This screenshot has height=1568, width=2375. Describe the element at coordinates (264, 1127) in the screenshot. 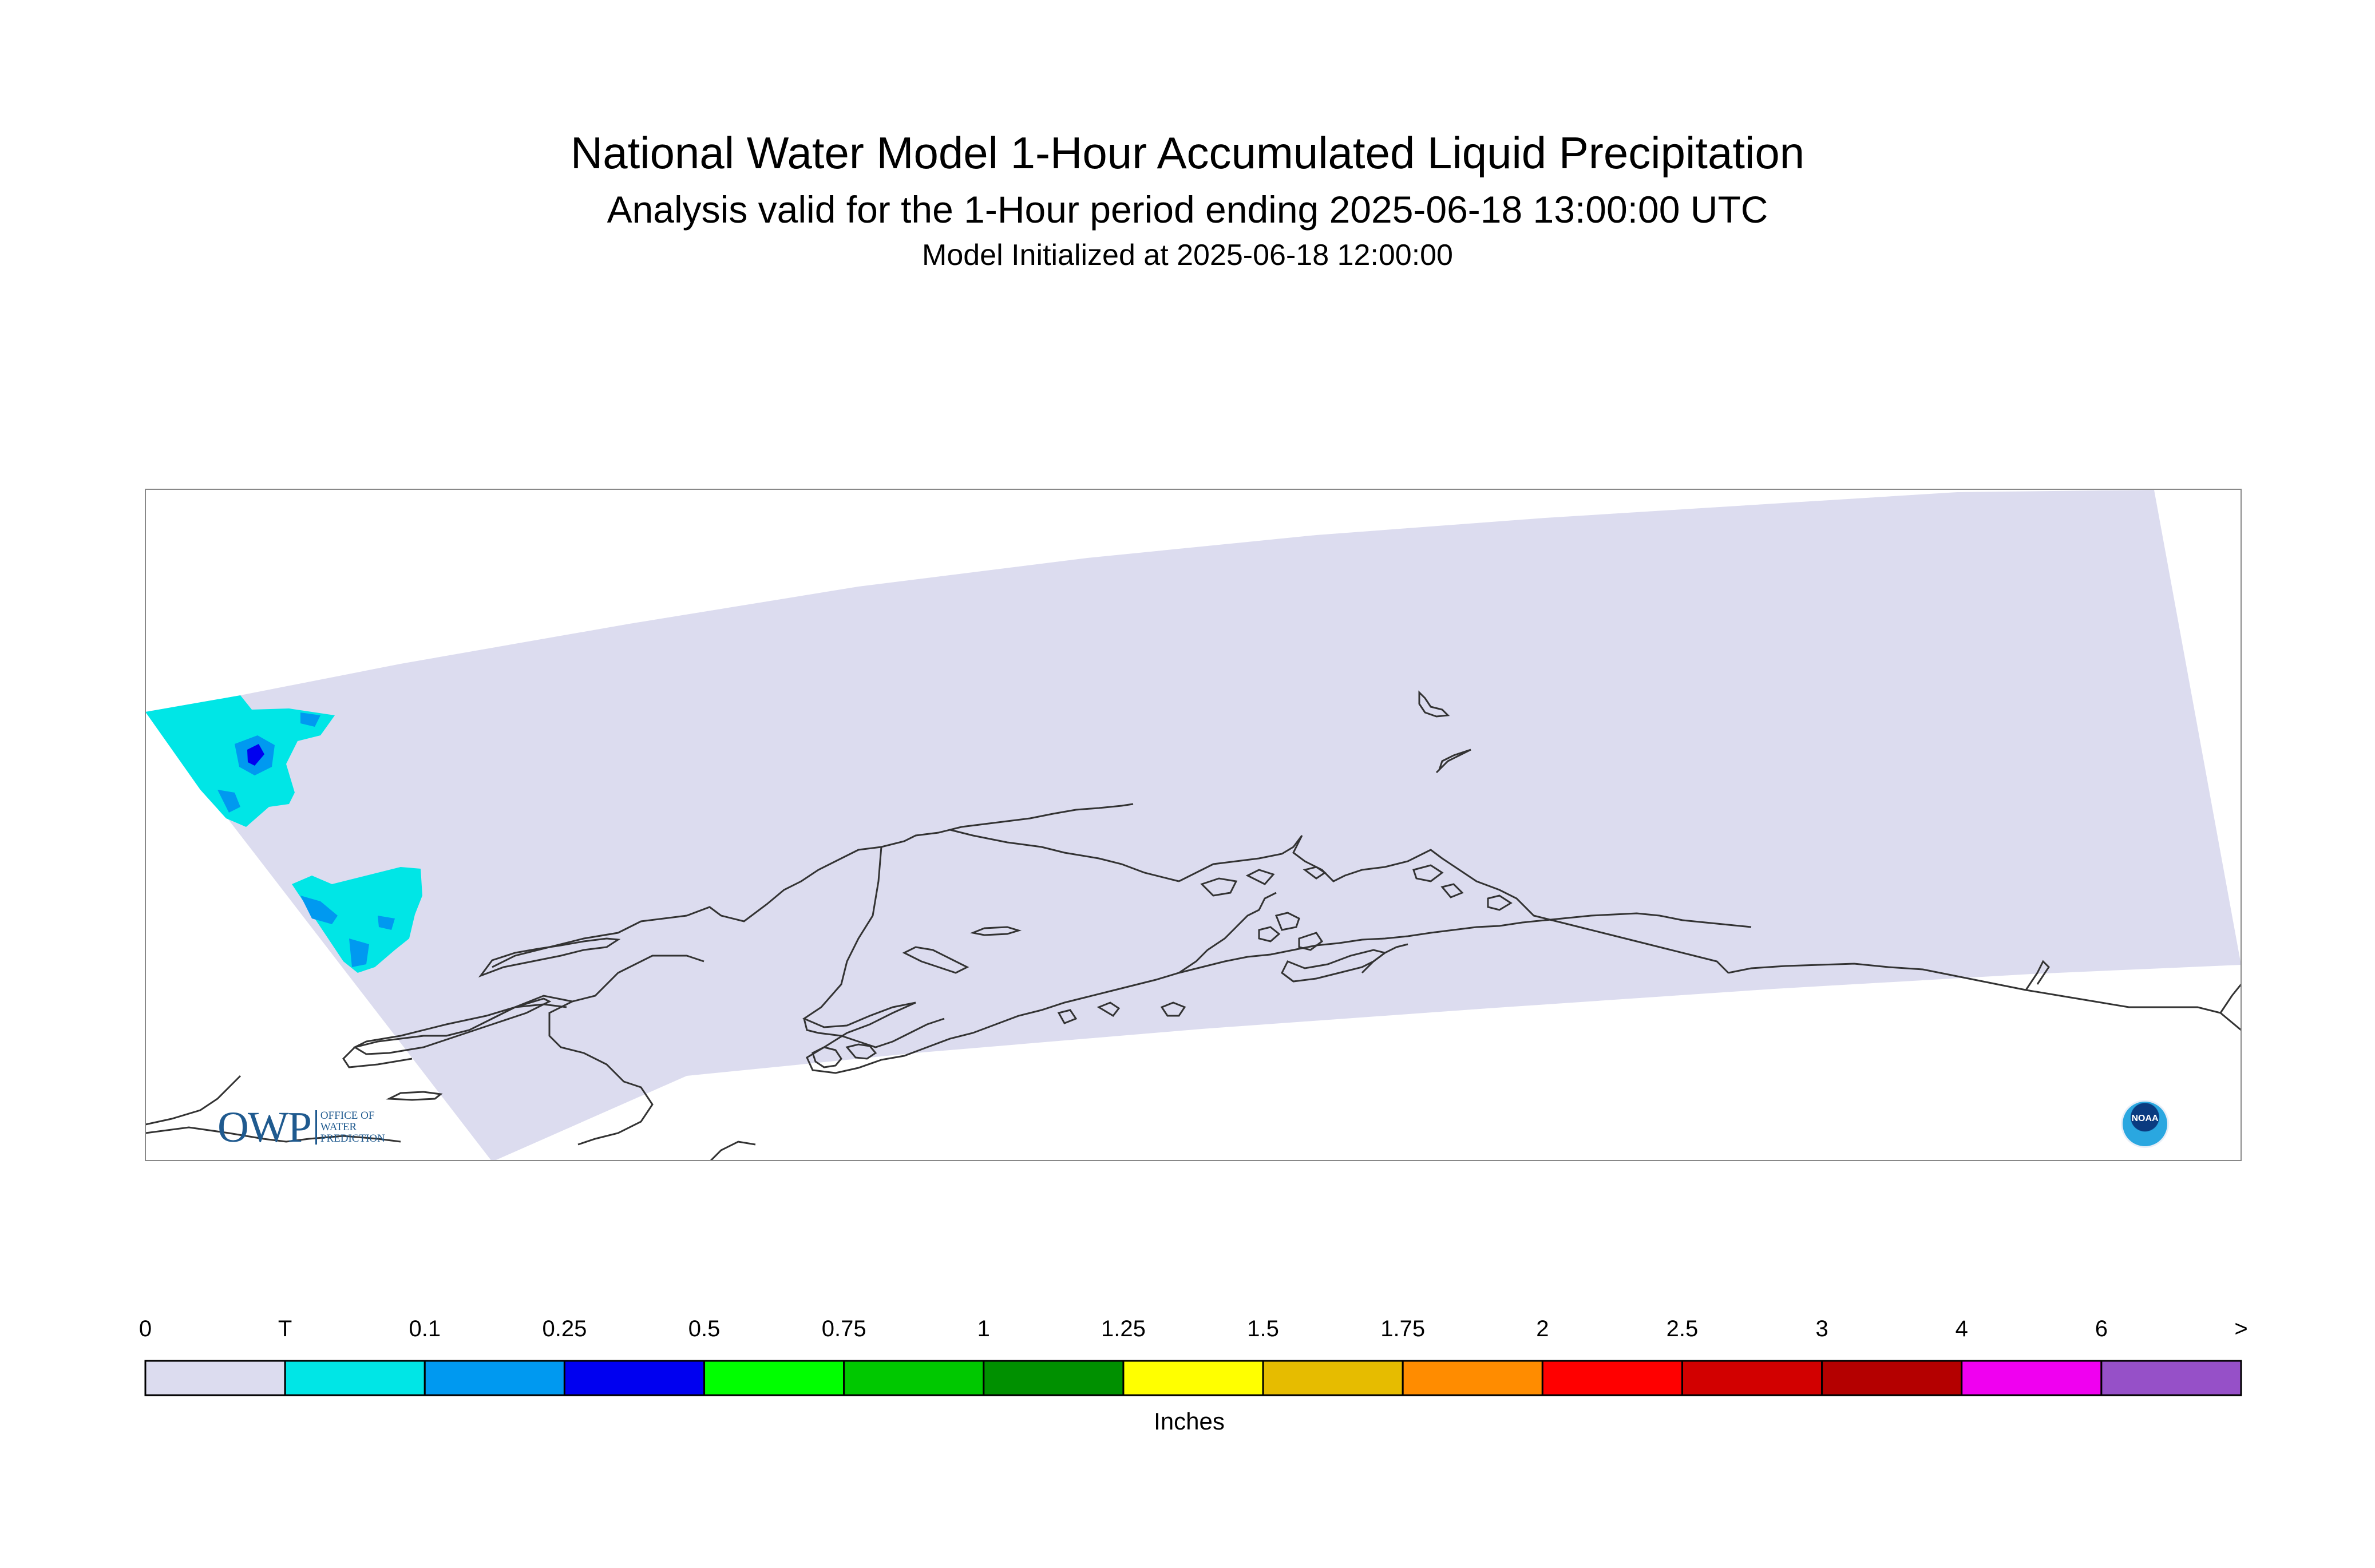

I see `owp-logo-mark: OWP` at that location.